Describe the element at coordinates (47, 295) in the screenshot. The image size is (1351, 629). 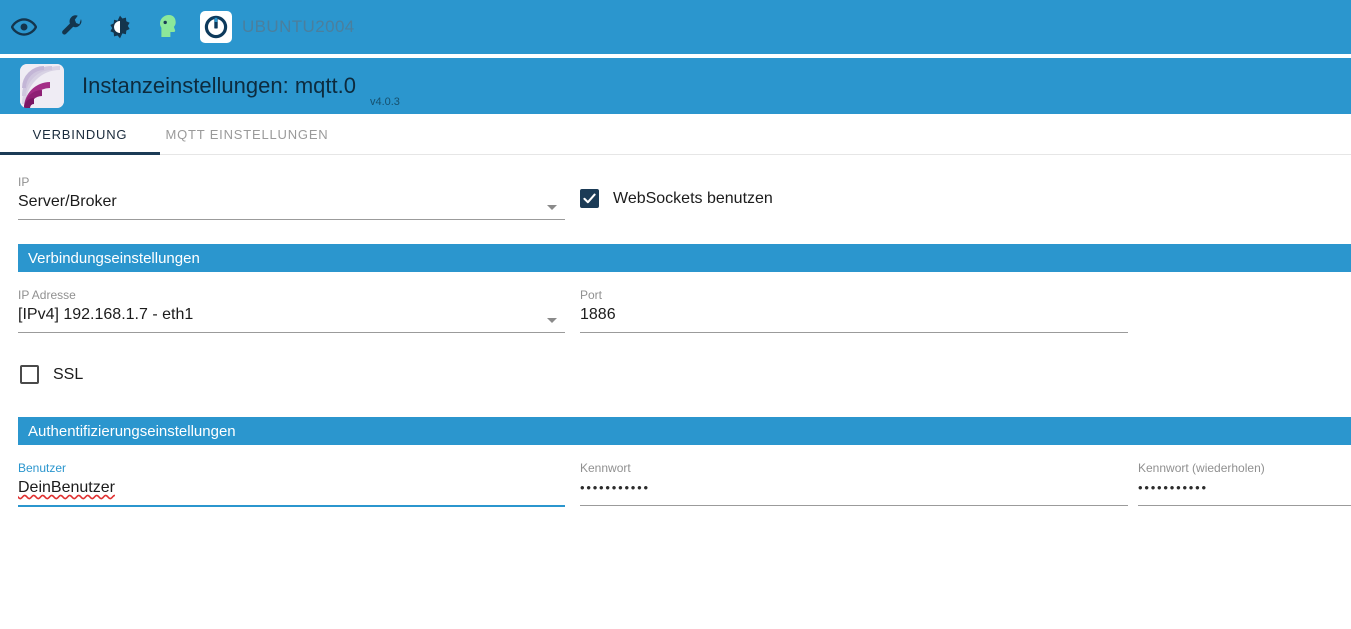
I see `ip-address-label: IP Adresse` at that location.